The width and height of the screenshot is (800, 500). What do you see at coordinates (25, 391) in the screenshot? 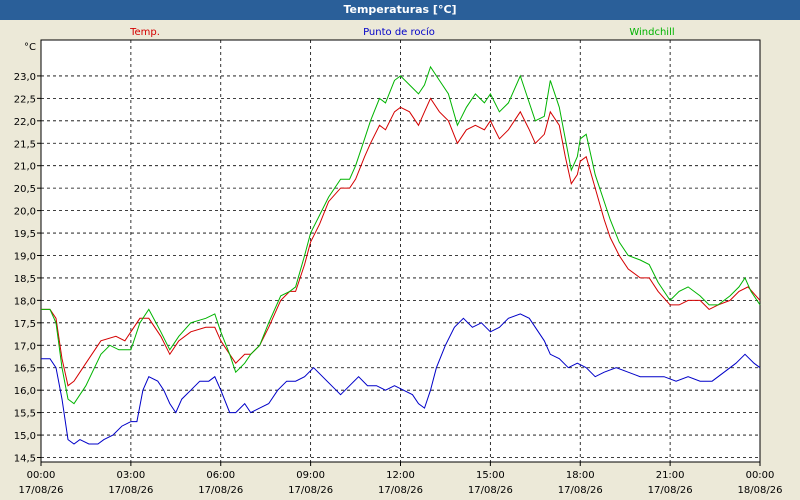
I see `y-tick-label: 16,0` at bounding box center [25, 391].